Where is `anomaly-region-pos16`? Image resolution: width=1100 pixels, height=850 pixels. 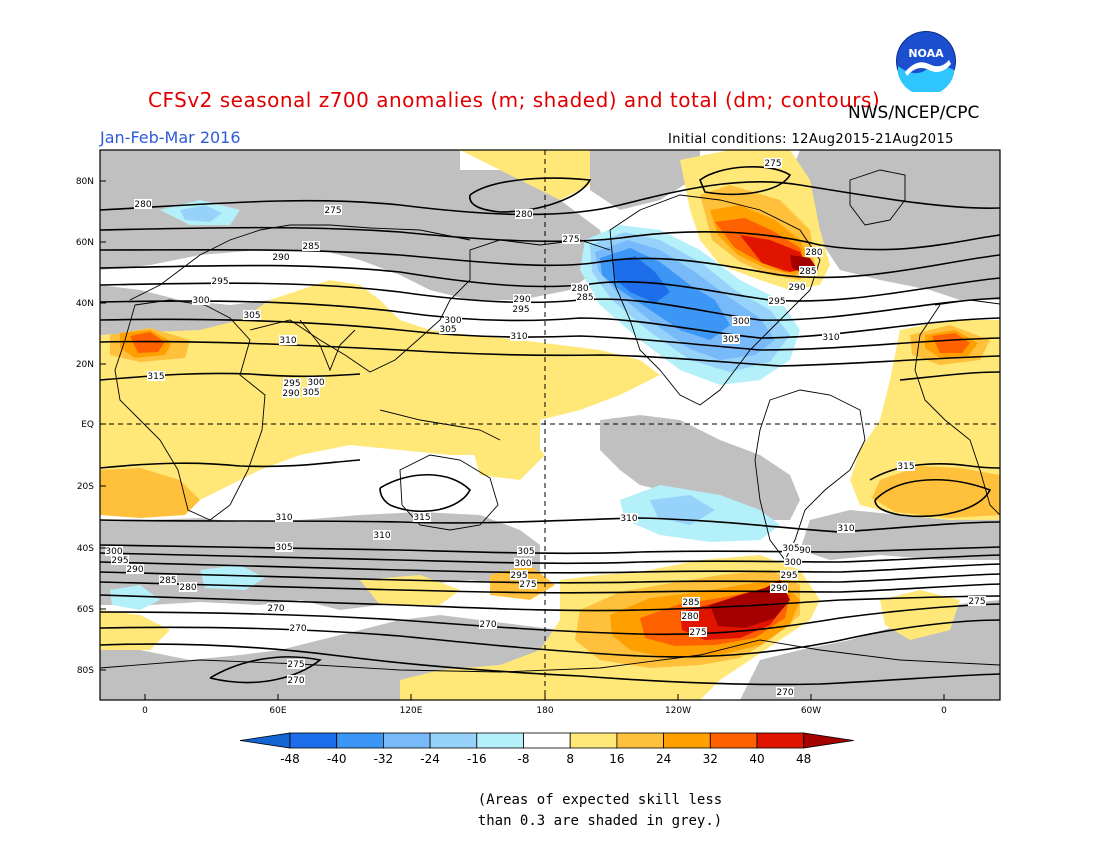 anomaly-region-pos16 is located at coordinates (936, 492).